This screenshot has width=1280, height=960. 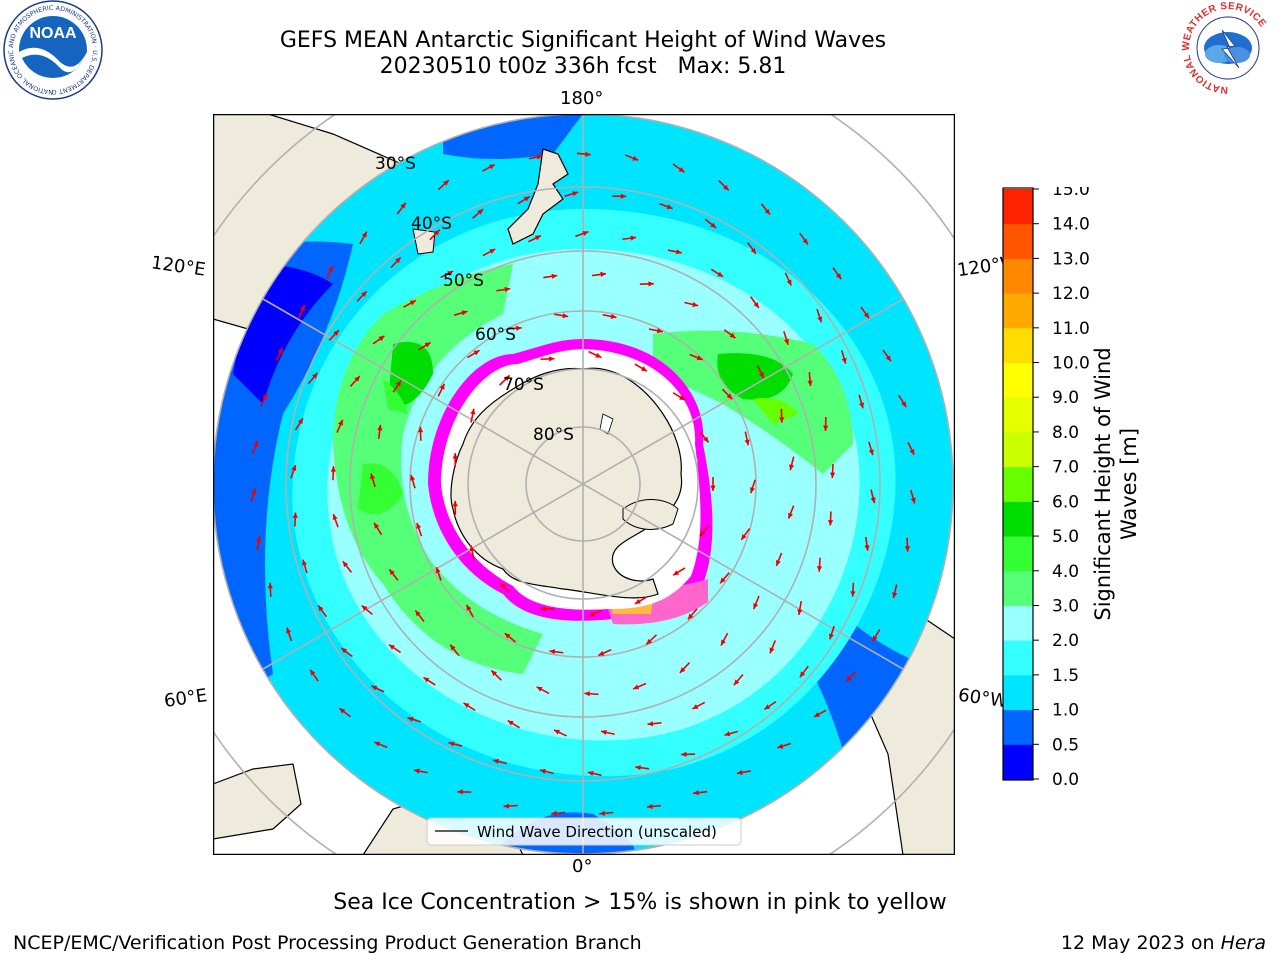 I want to click on colorbar-tick-label: 6.0, so click(x=1065, y=502).